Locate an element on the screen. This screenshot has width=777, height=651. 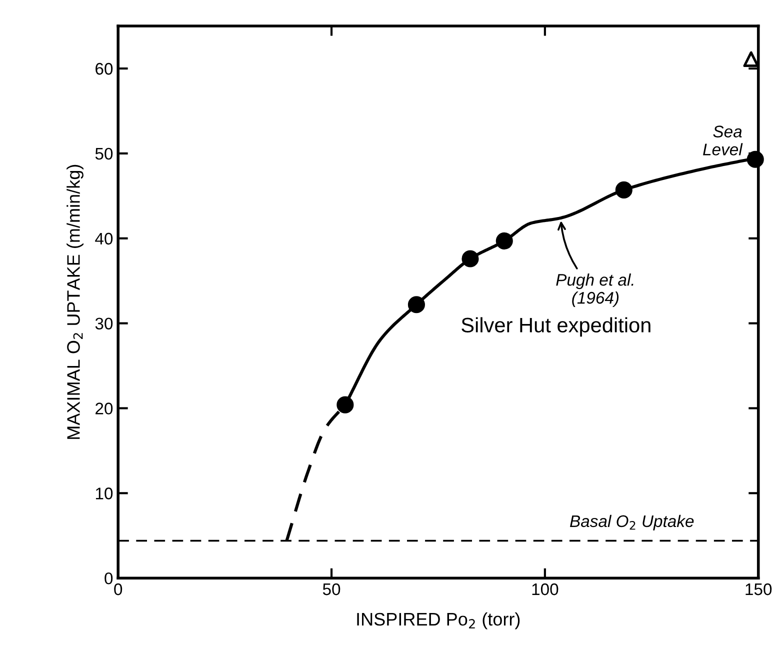
x-tick-label: 0 is located at coordinates (118, 589).